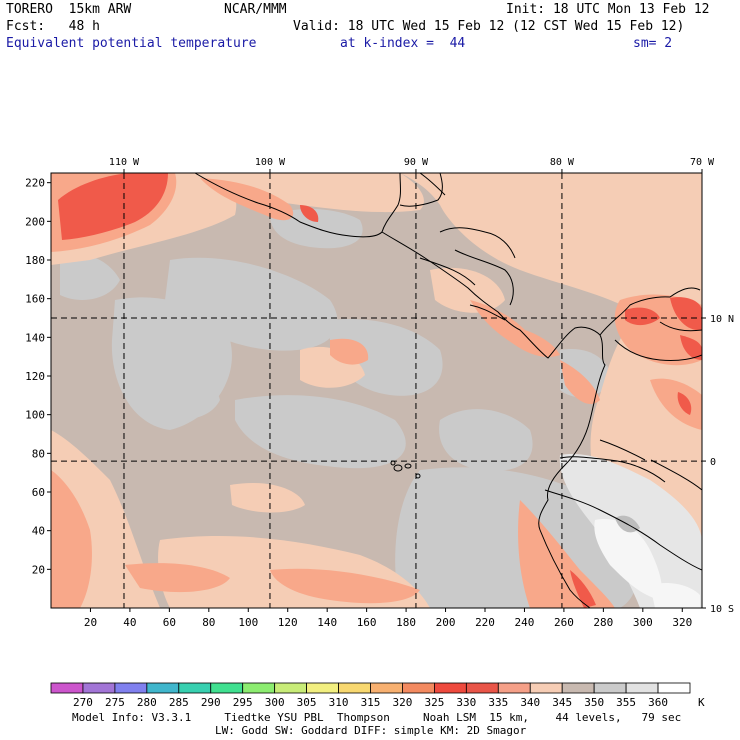  Describe the element at coordinates (35, 376) in the screenshot. I see `left-tick-label: 120` at that location.